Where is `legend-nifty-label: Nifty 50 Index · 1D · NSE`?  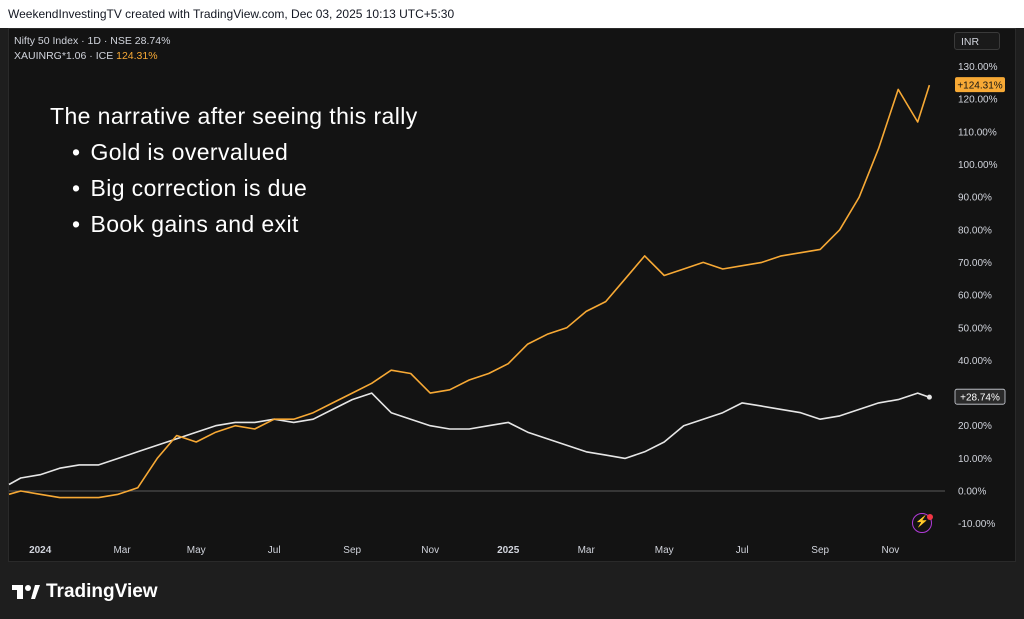
legend-nifty-label: Nifty 50 Index · 1D · NSE is located at coordinates (73, 41).